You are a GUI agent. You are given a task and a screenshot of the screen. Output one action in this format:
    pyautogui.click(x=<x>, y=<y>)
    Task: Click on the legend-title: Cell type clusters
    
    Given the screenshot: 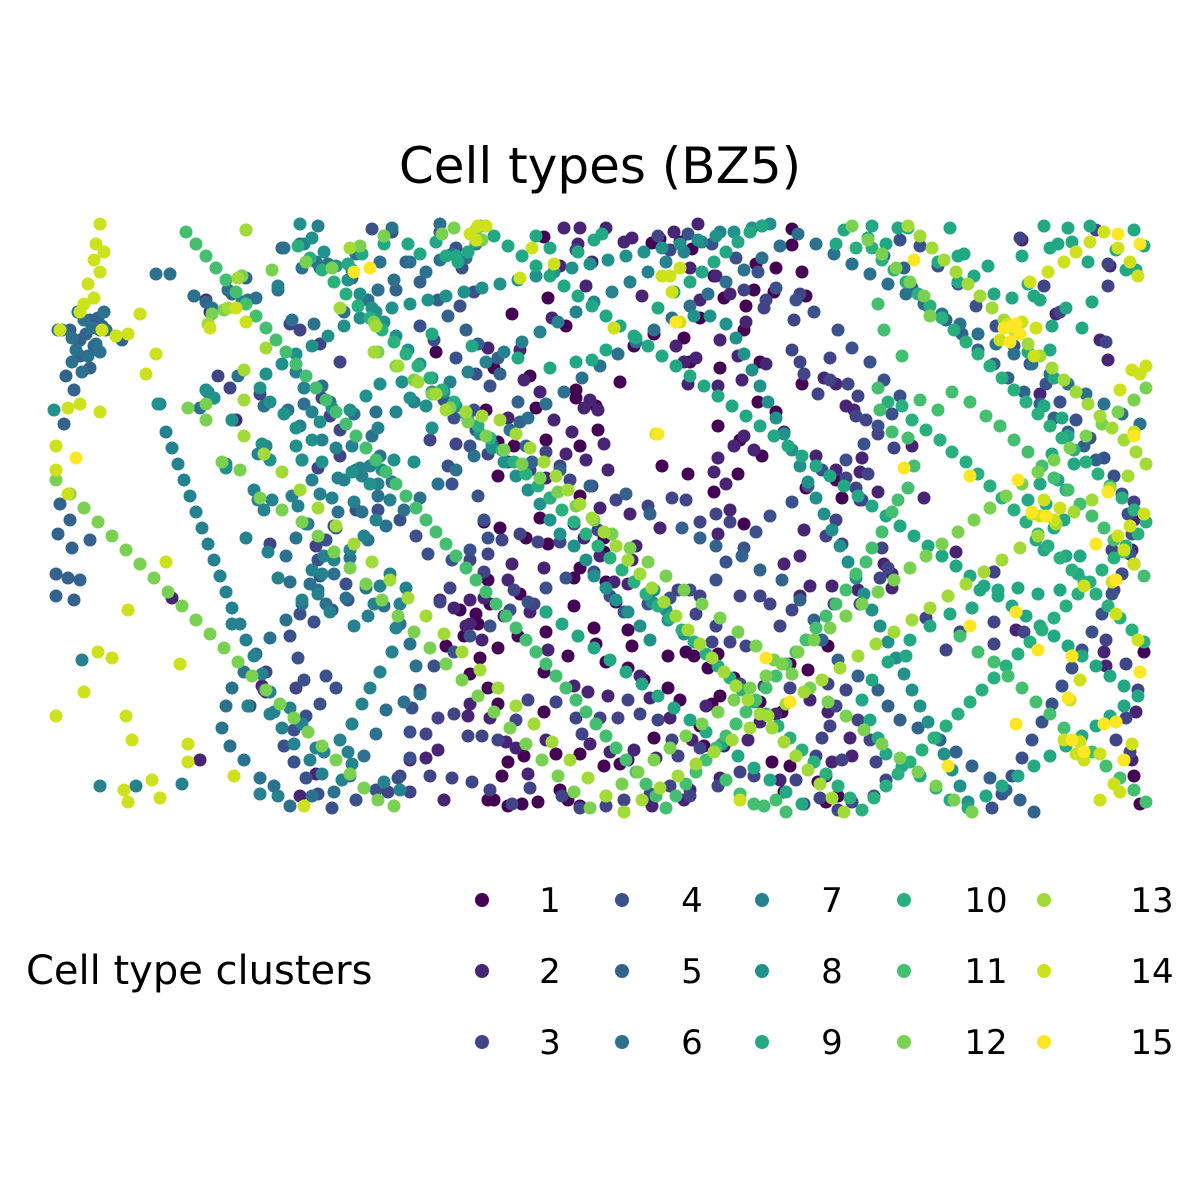 What is the action you would take?
    pyautogui.click(x=199, y=971)
    